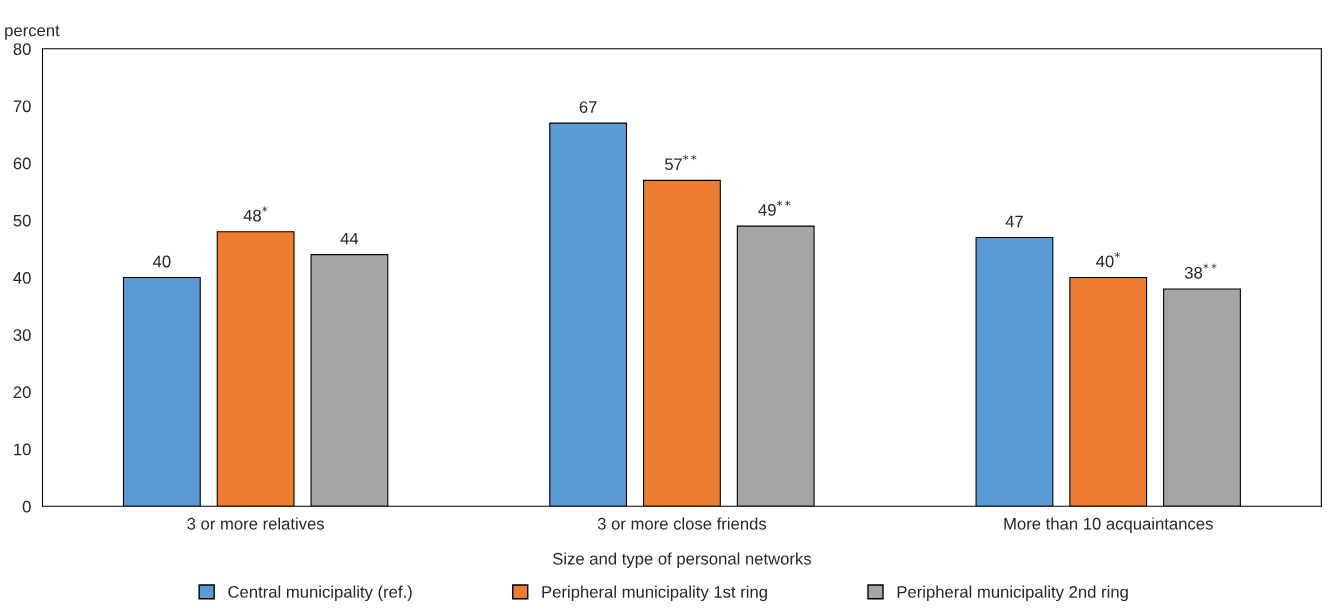  Describe the element at coordinates (682, 523) in the screenshot. I see `x-tick-label: 3 or more close friends` at that location.